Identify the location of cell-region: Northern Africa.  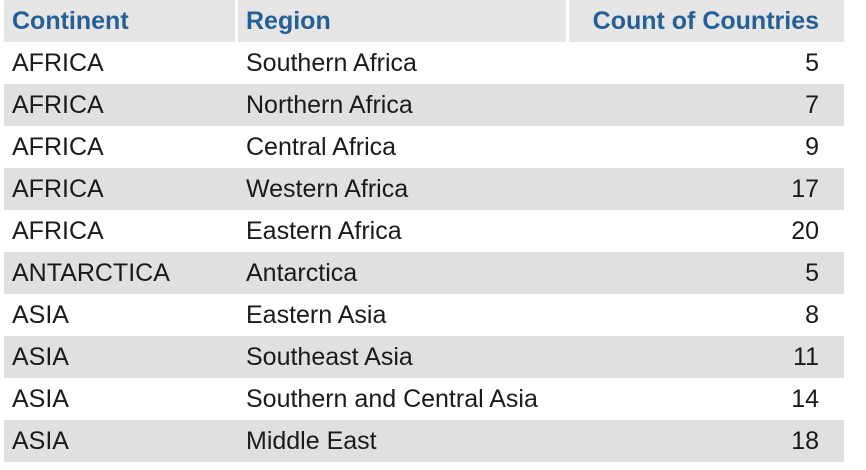
(403, 105).